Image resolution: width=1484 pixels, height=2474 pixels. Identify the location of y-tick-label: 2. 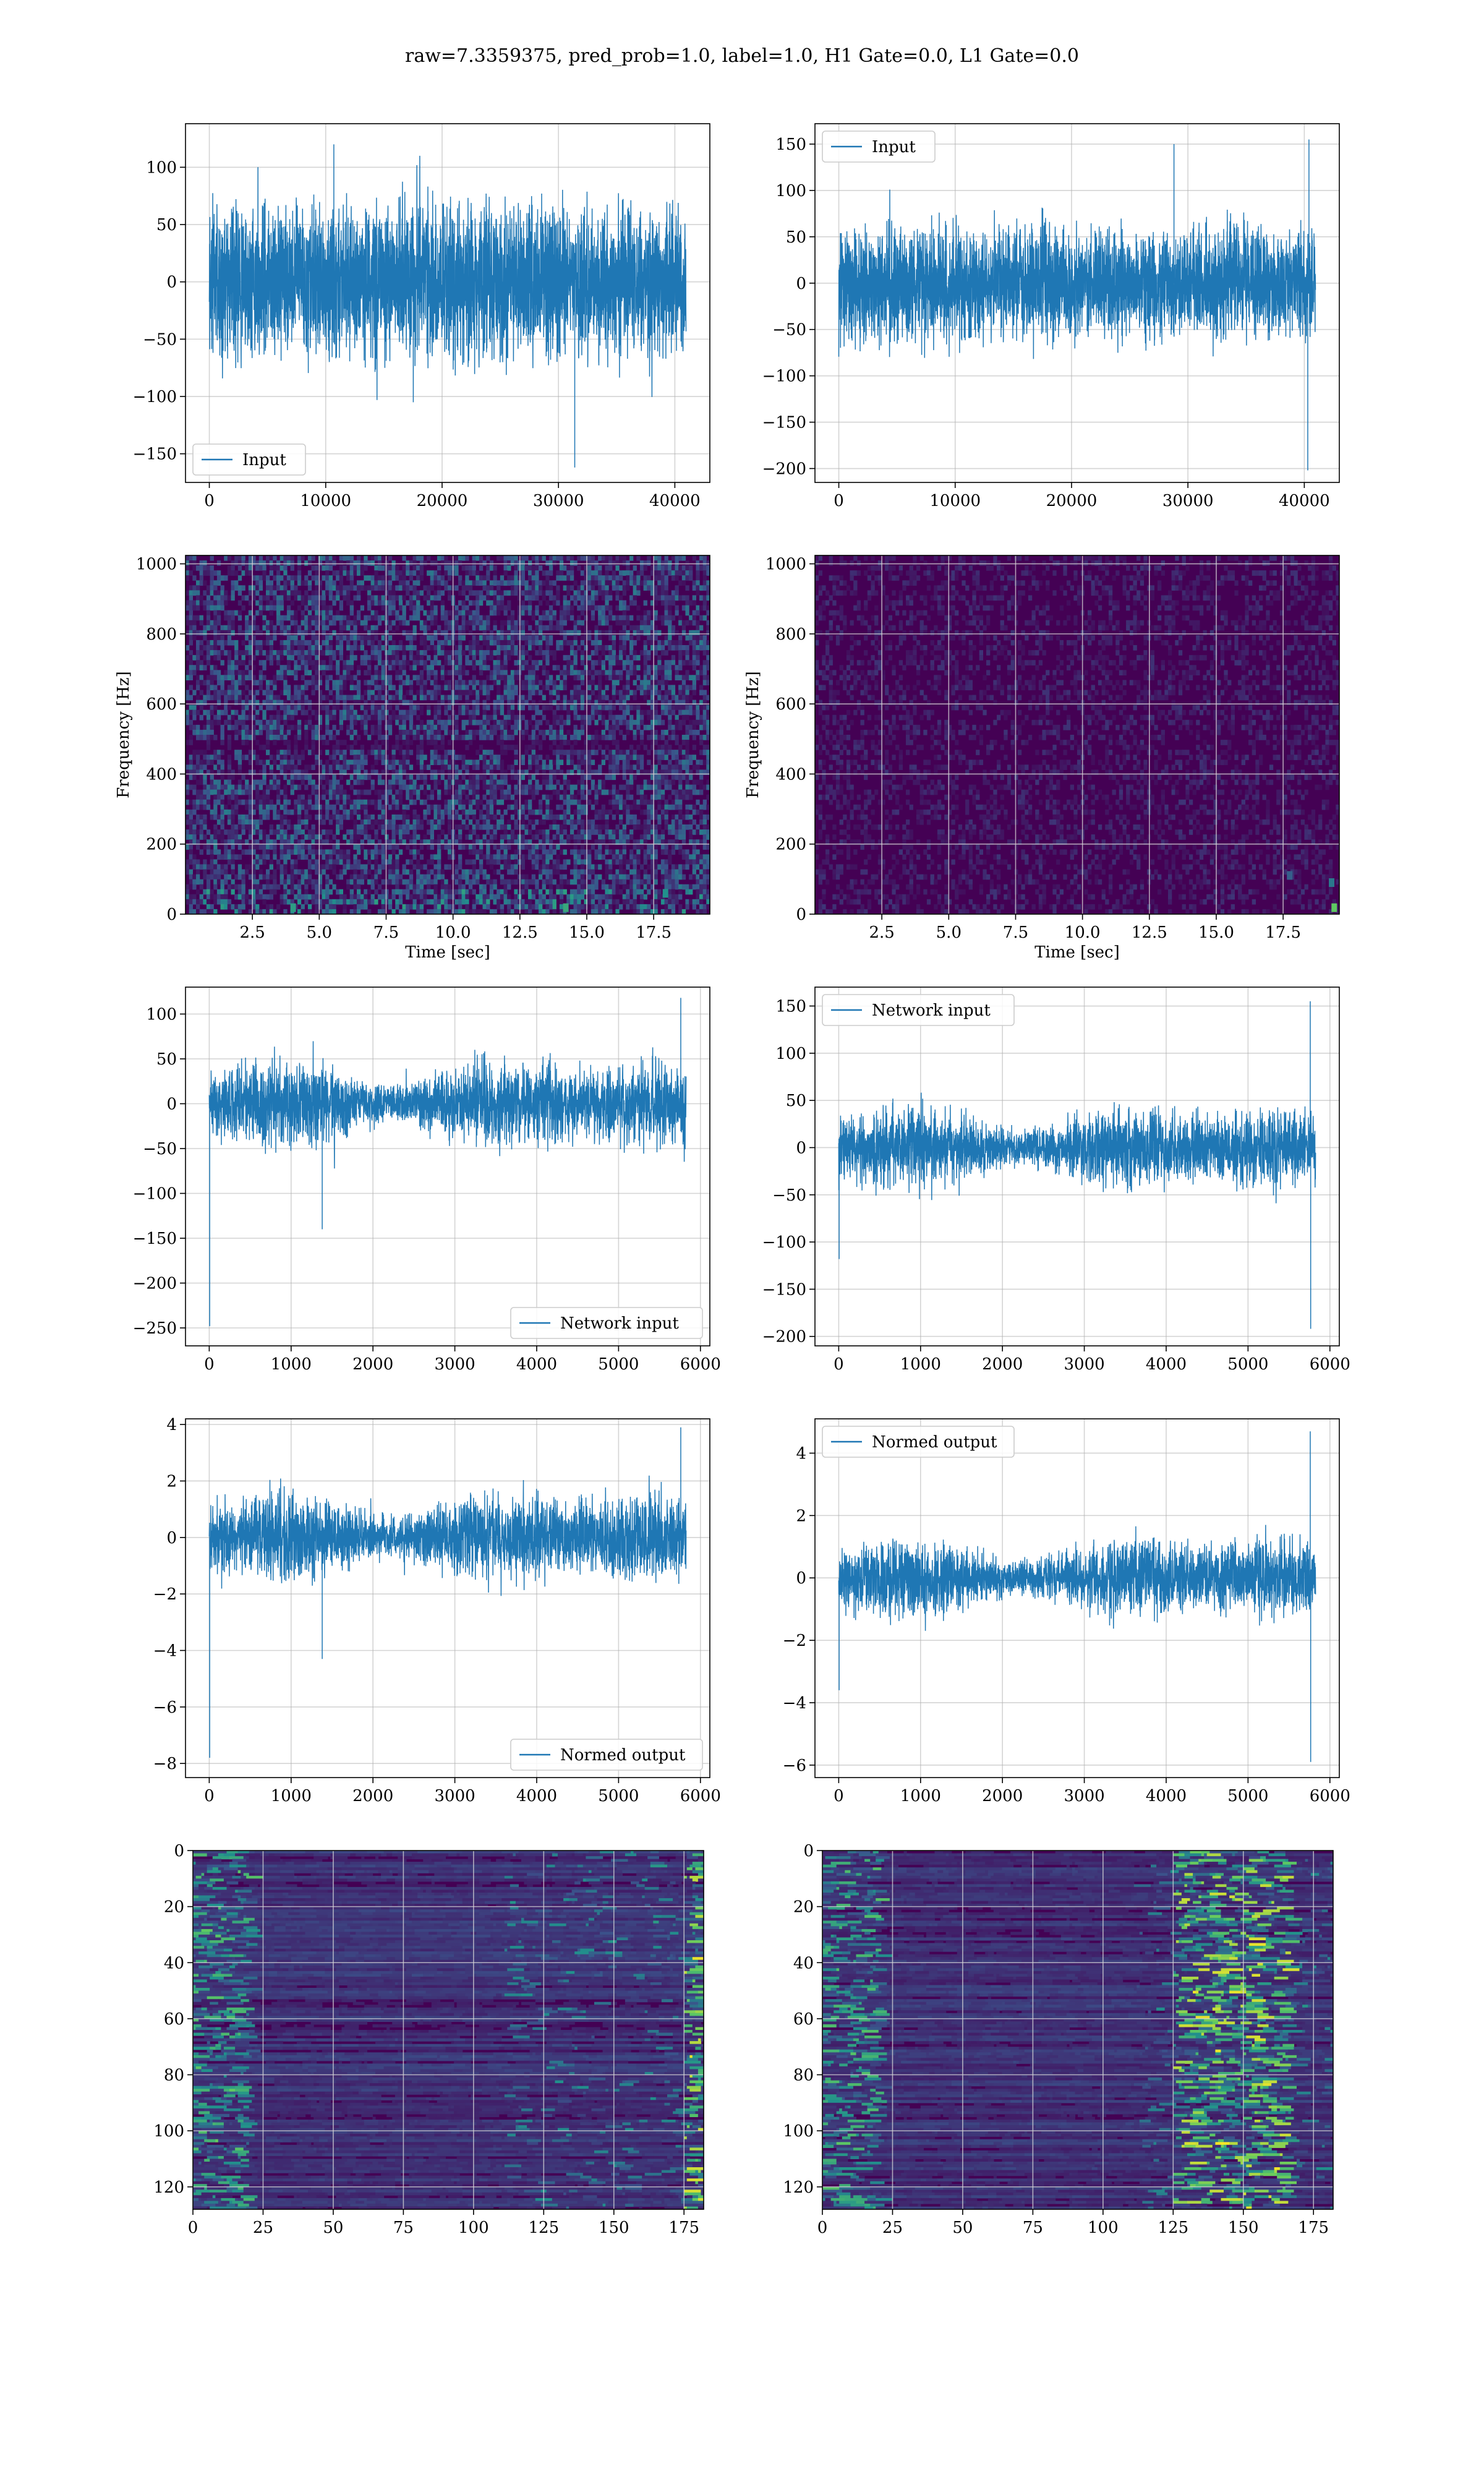
(801, 1516).